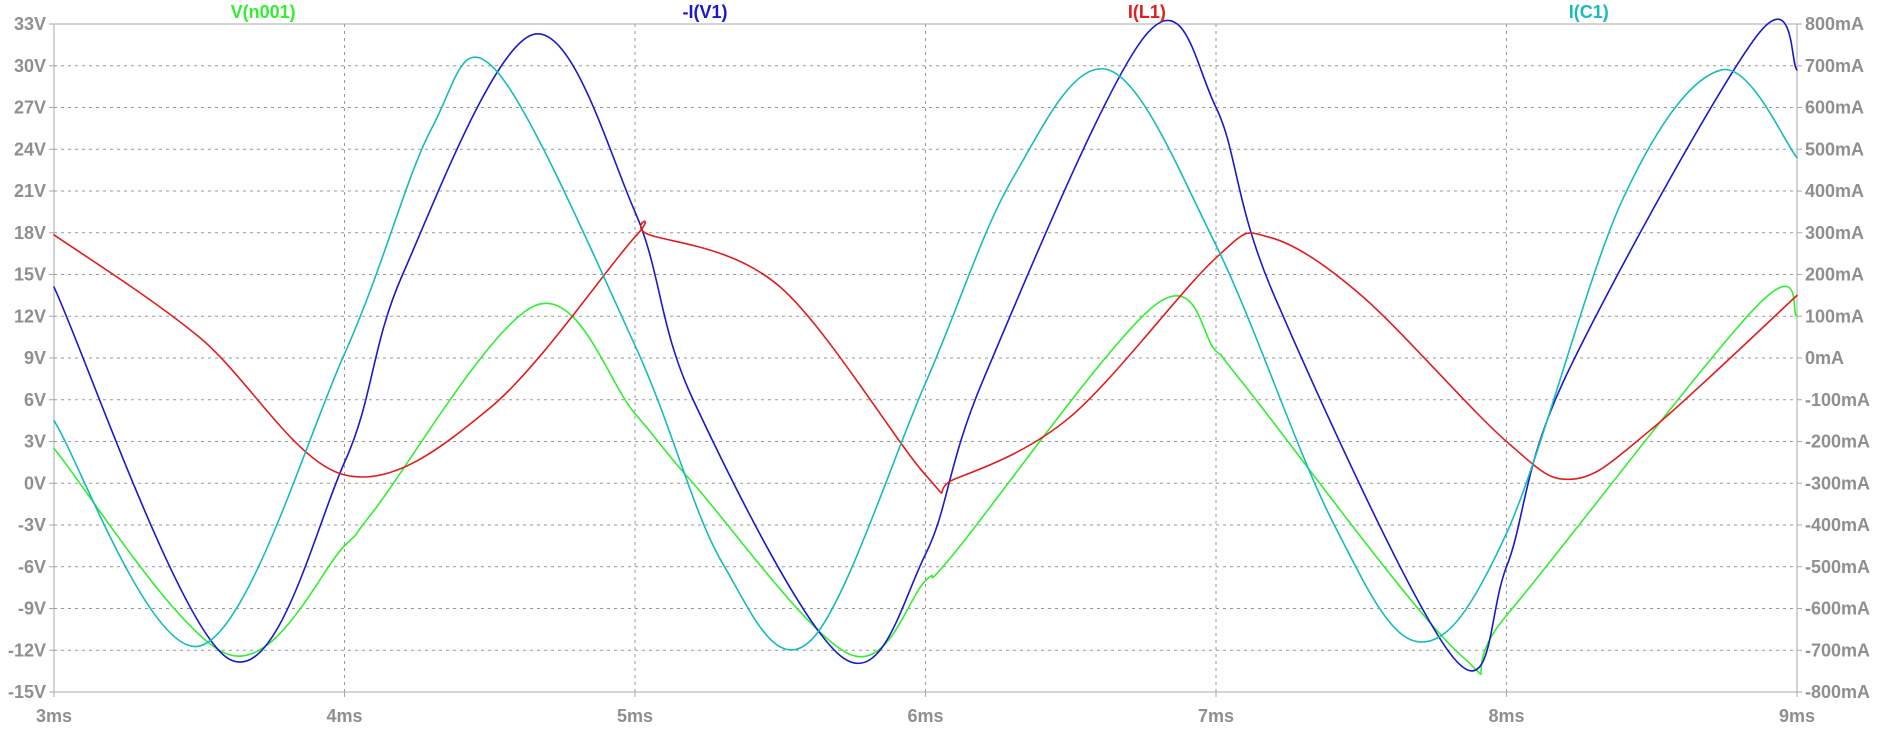  What do you see at coordinates (32, 609) in the screenshot?
I see `y-left-tick-label: -9V` at bounding box center [32, 609].